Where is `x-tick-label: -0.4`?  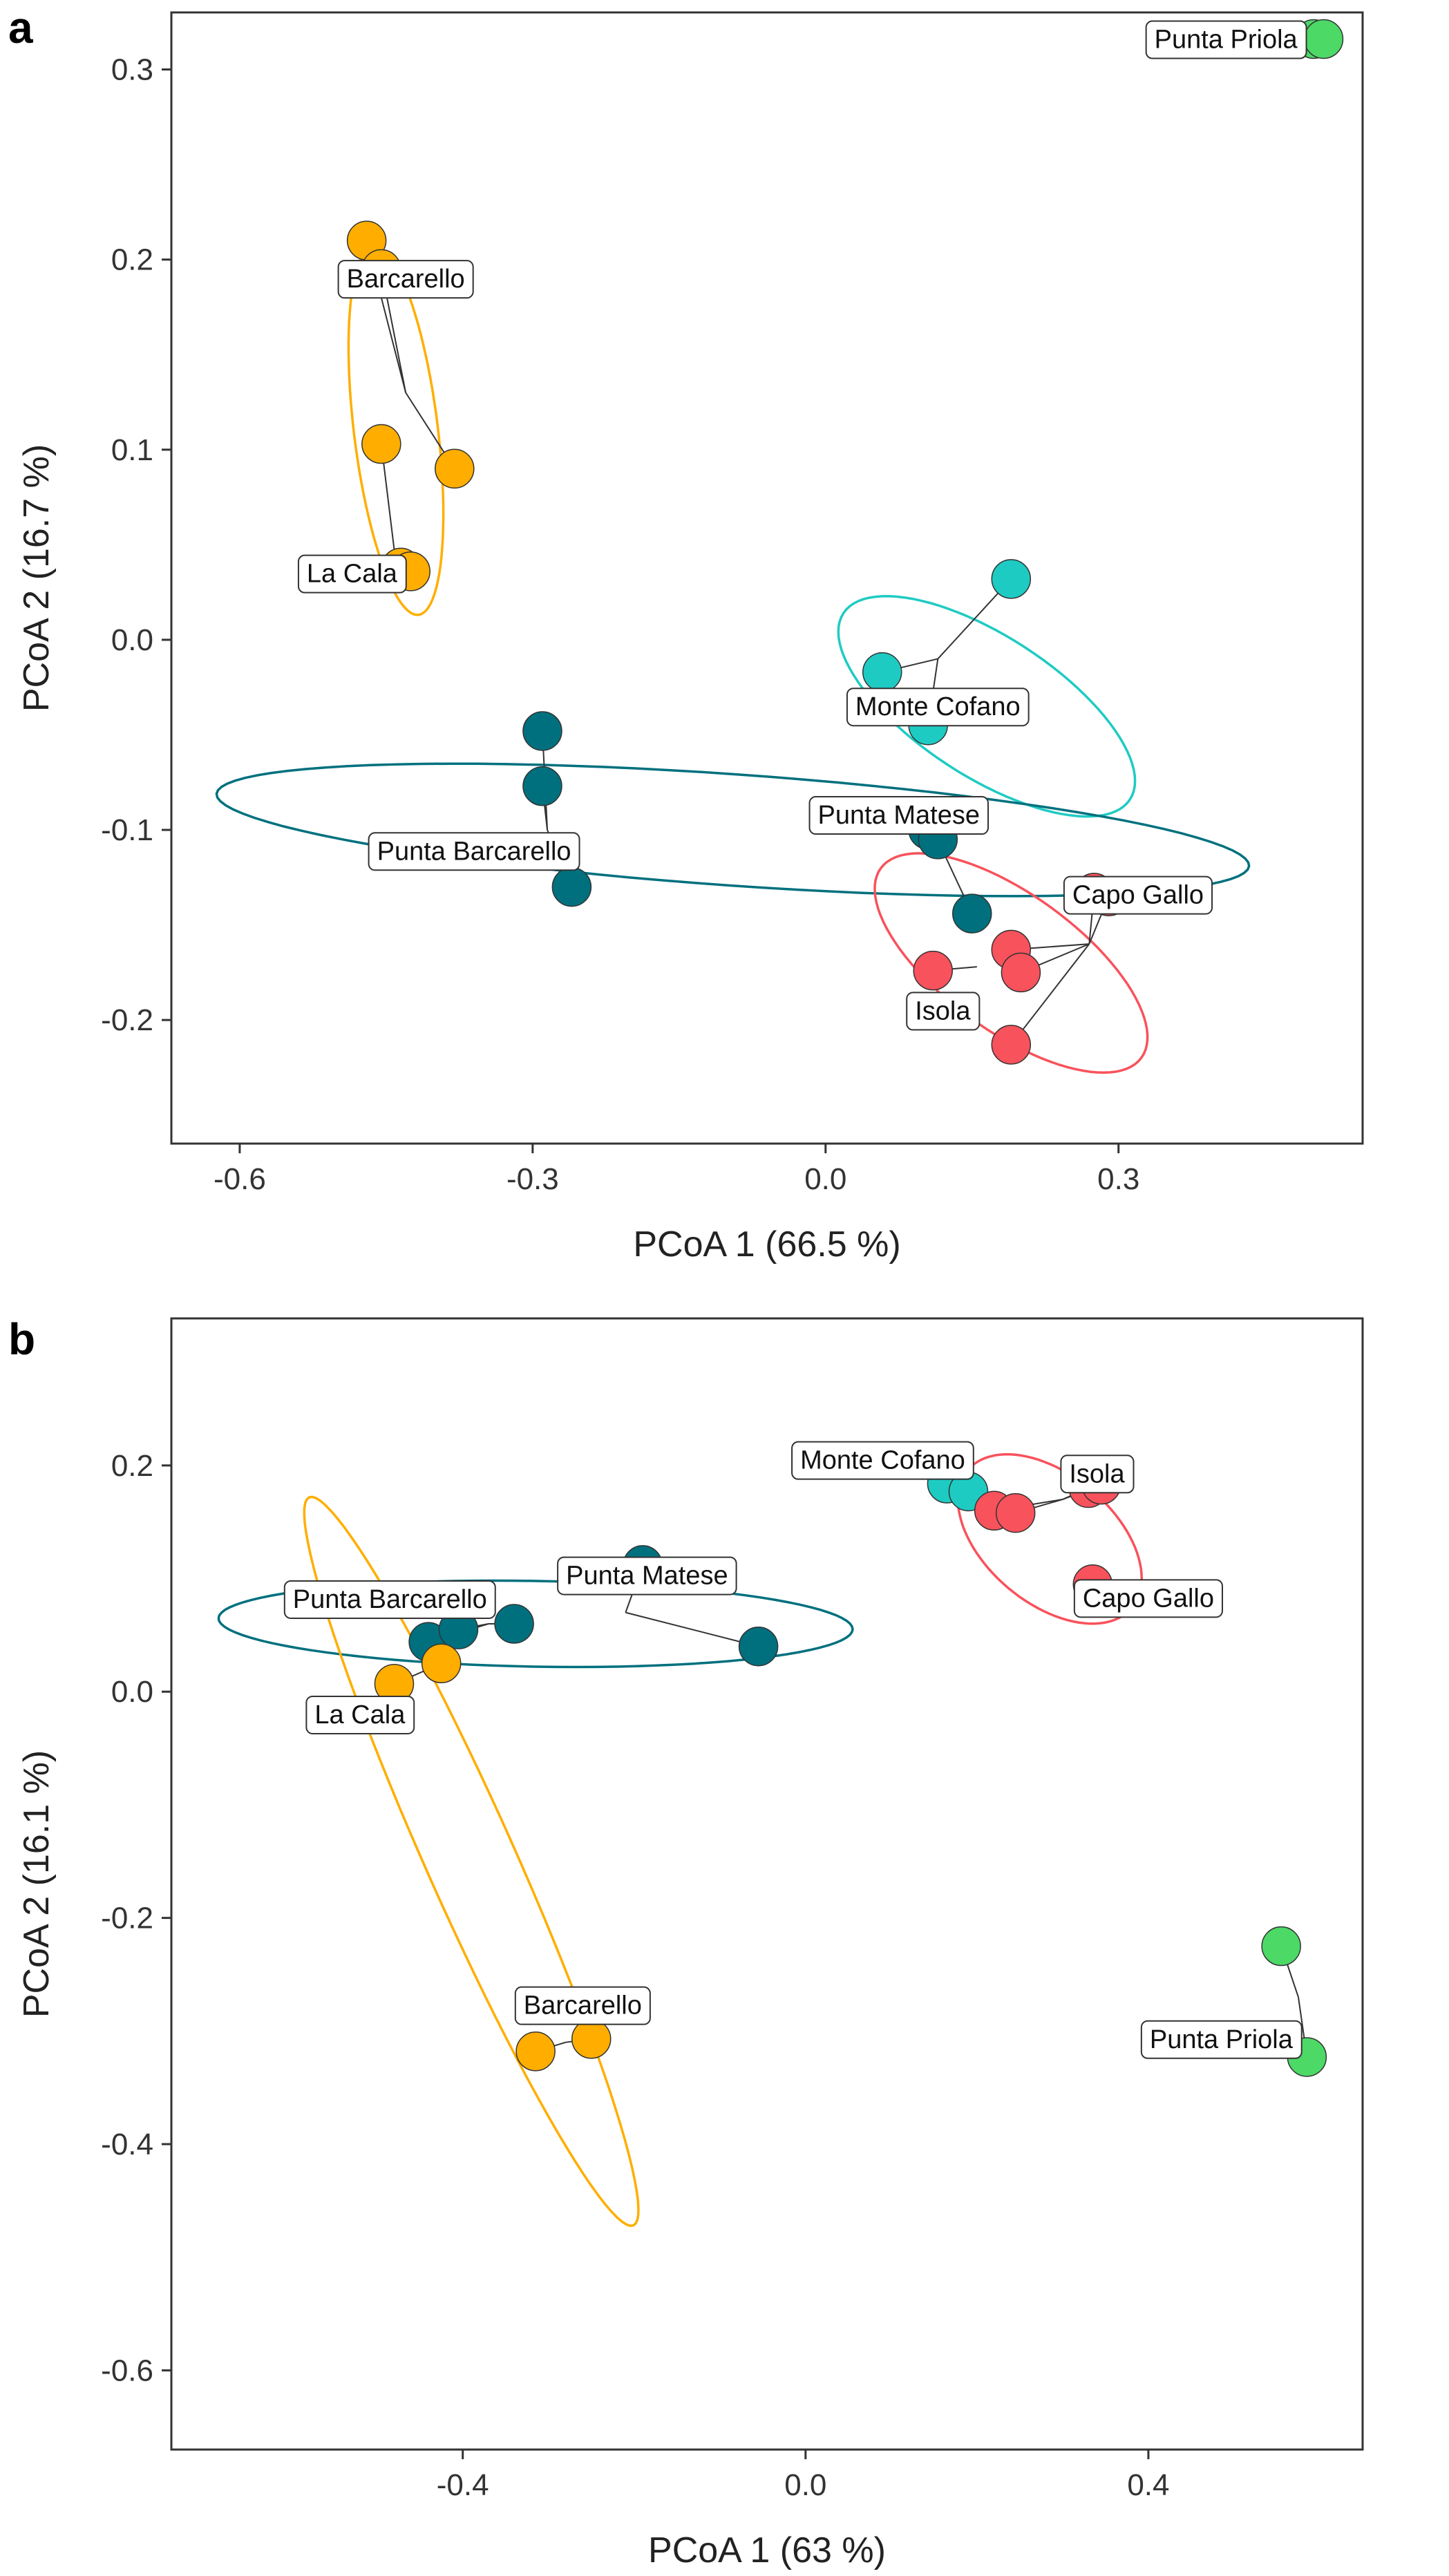
x-tick-label: -0.4 is located at coordinates (463, 2485).